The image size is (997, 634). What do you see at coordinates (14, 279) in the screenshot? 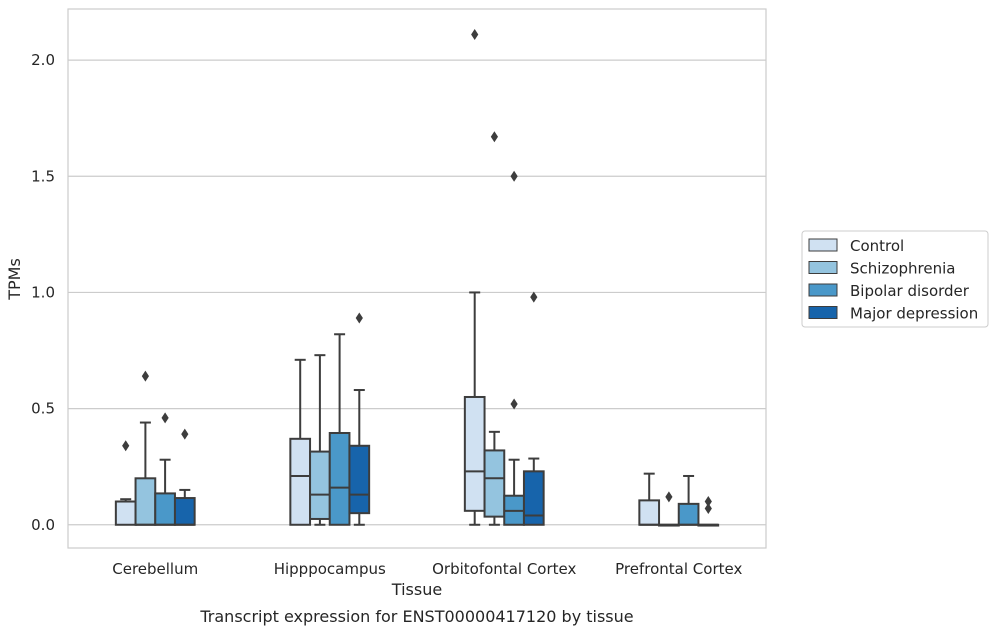
I see `y-axis-title: TPMs` at bounding box center [14, 279].